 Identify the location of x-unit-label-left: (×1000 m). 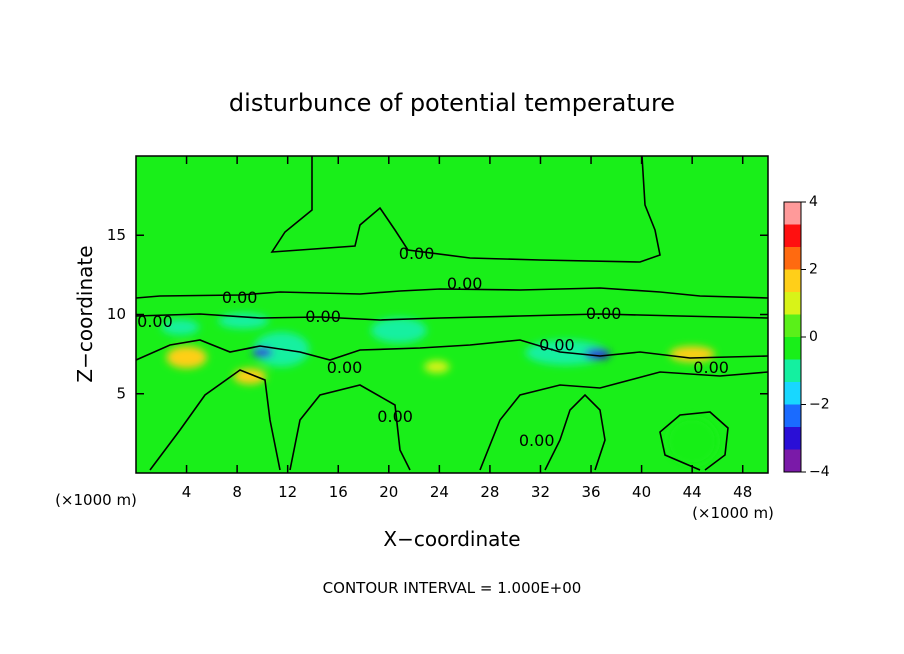
(96, 500).